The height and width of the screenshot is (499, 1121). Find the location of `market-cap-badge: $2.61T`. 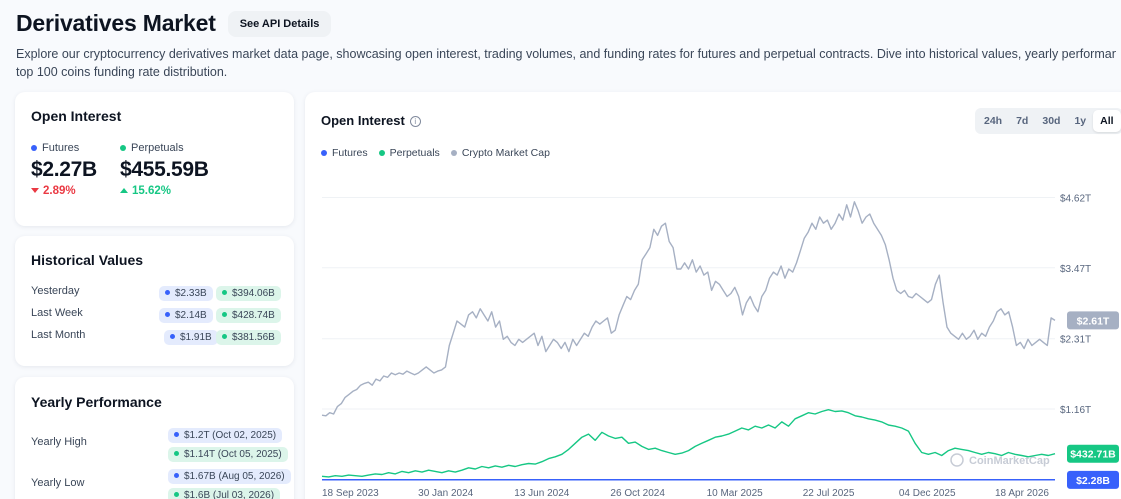

market-cap-badge: $2.61T is located at coordinates (1093, 320).